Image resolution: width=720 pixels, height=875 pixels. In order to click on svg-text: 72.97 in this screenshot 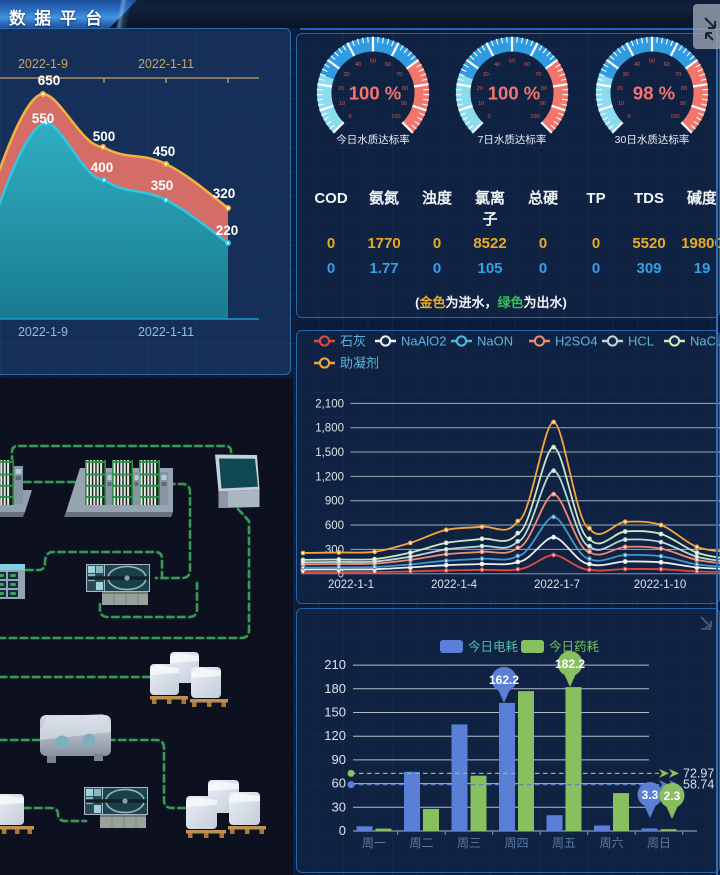, I will do `click(698, 773)`.